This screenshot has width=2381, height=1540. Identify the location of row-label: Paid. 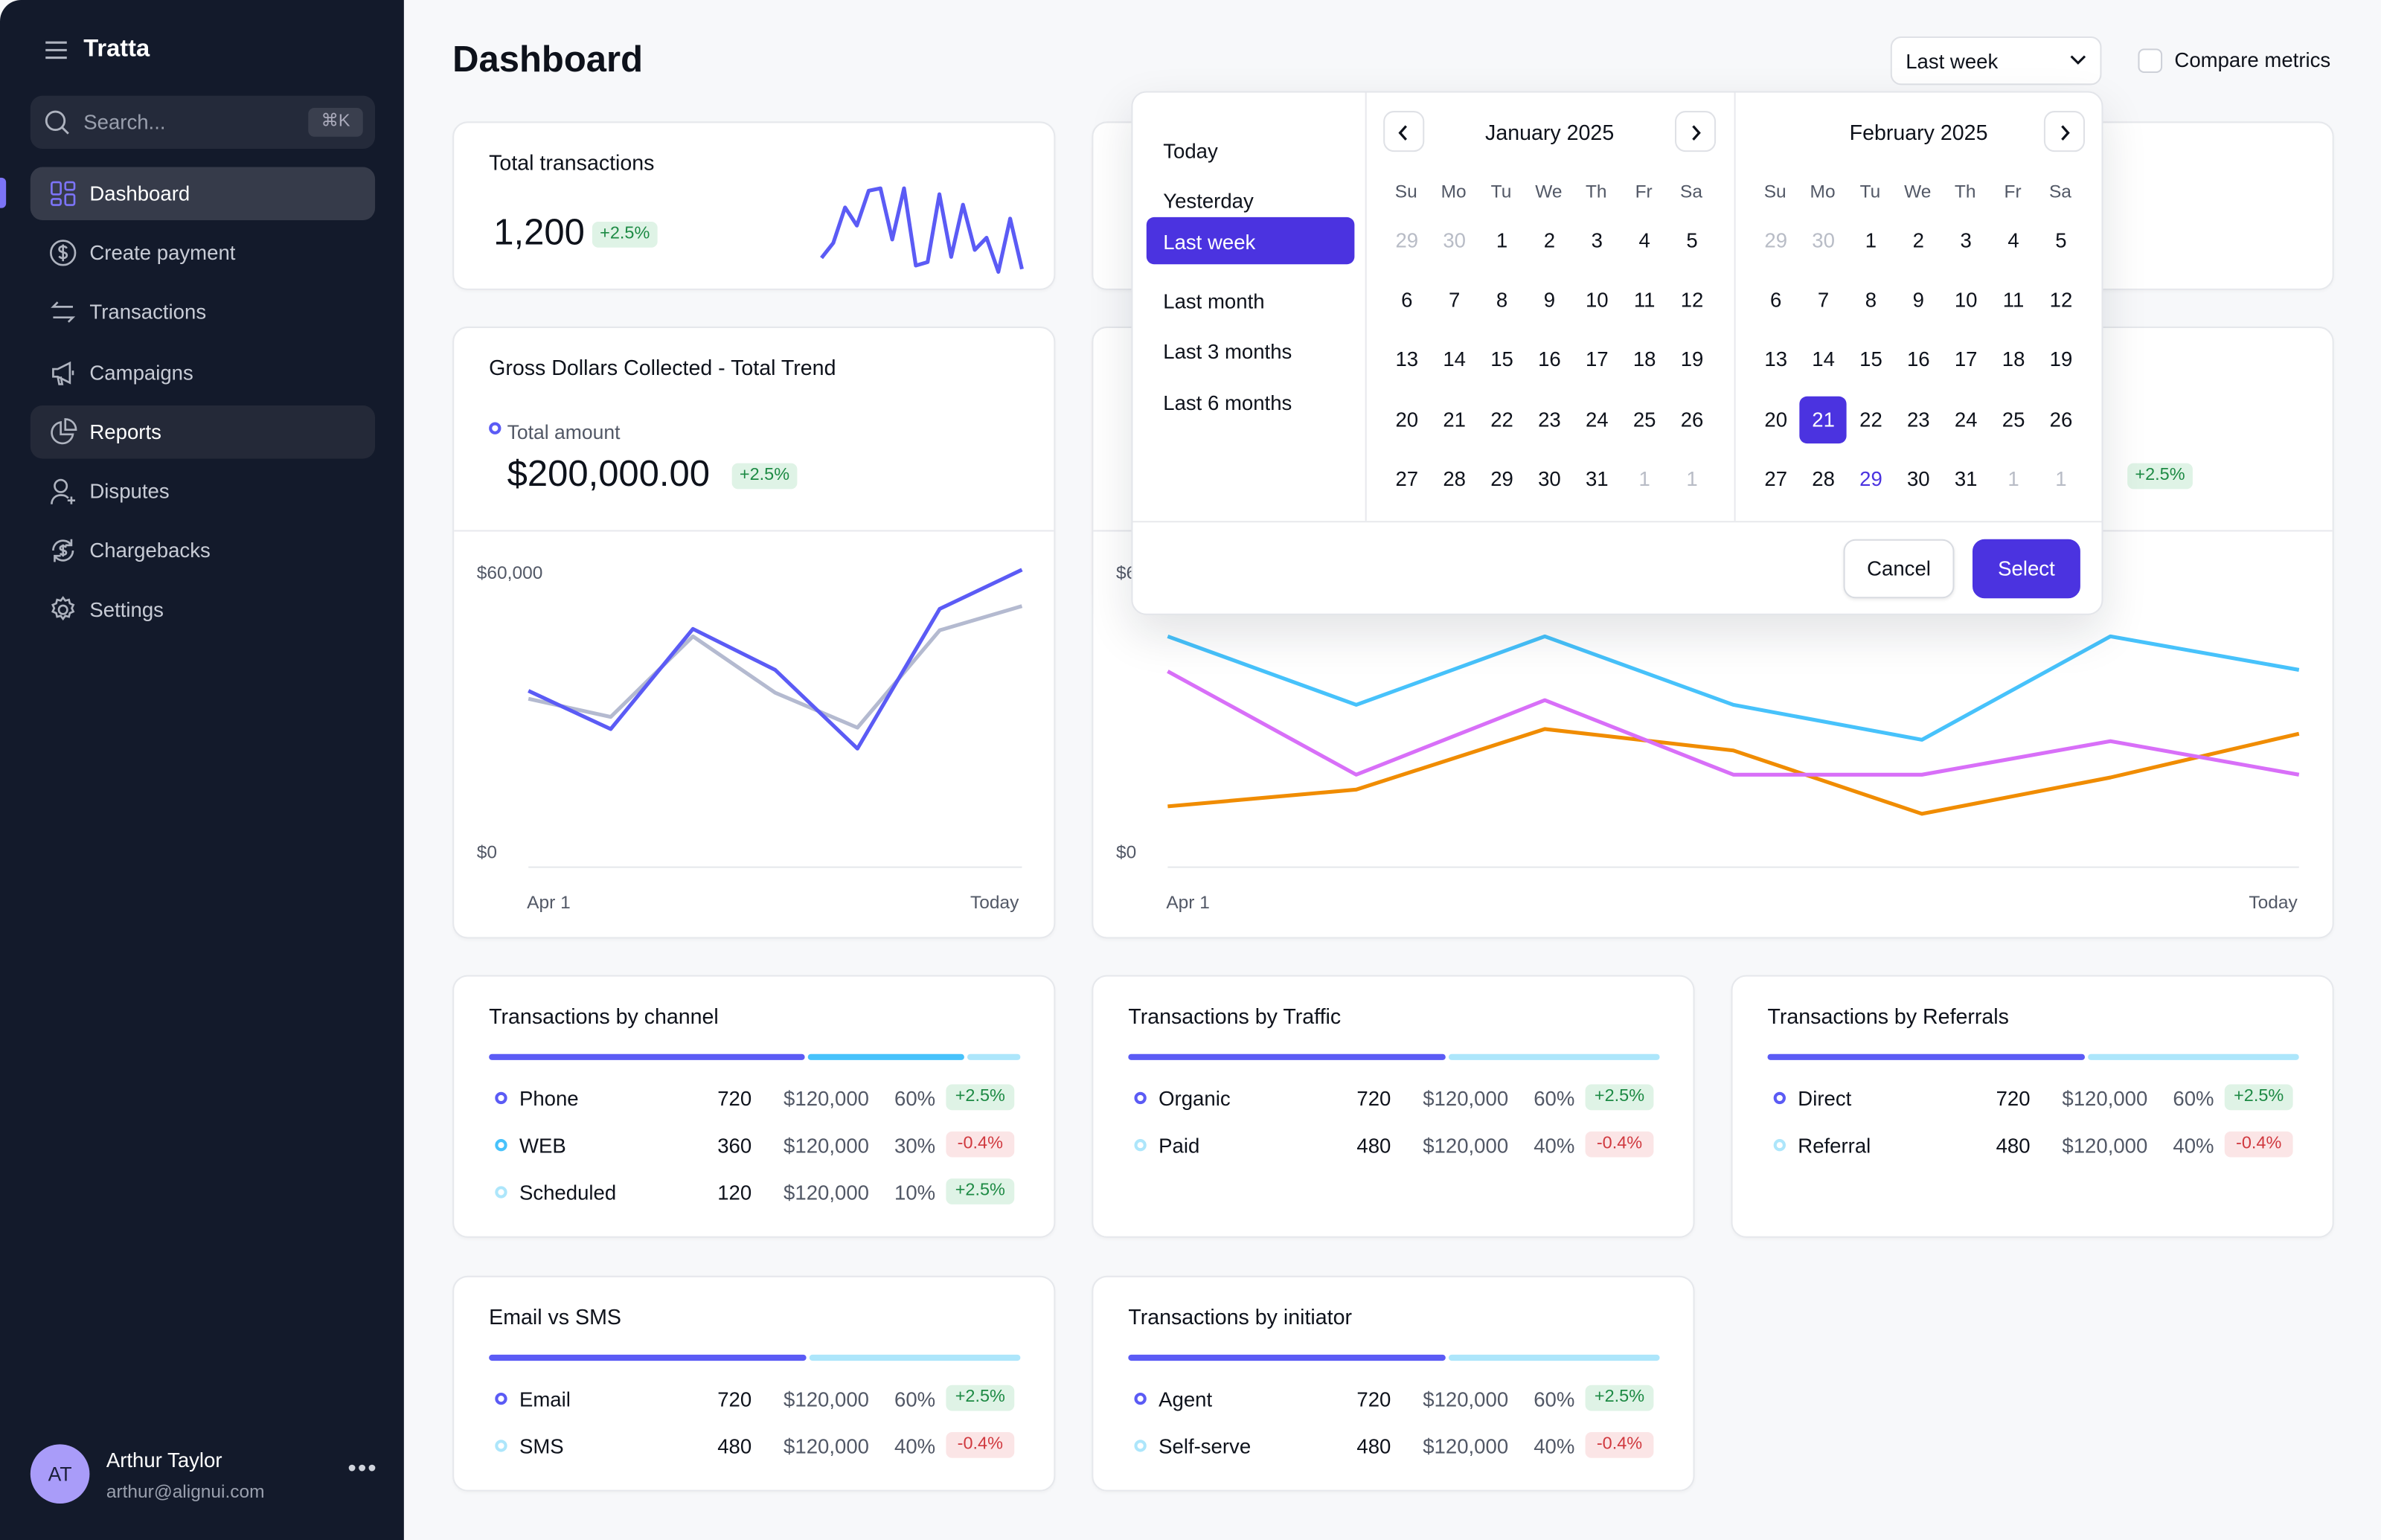
(1179, 1146).